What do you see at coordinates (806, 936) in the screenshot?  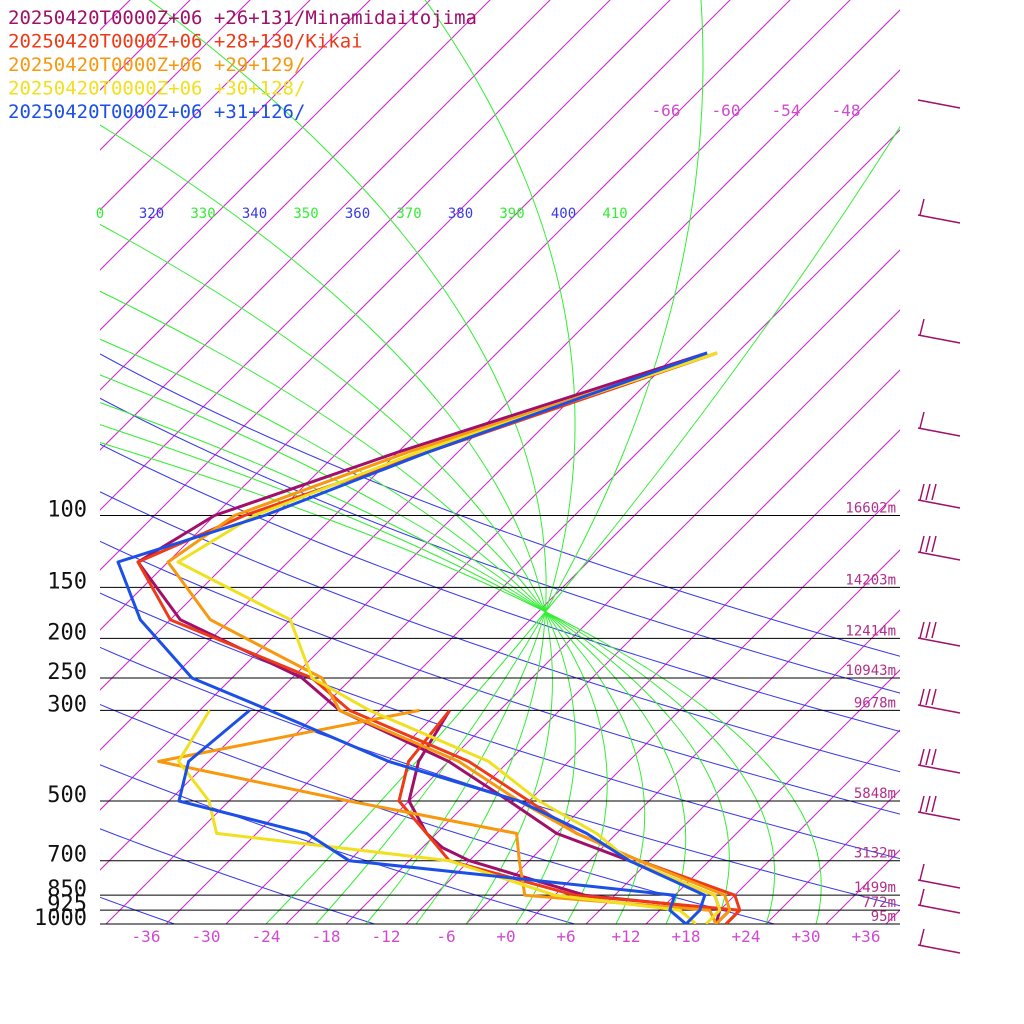 I see `temperature-tick-label: +30` at bounding box center [806, 936].